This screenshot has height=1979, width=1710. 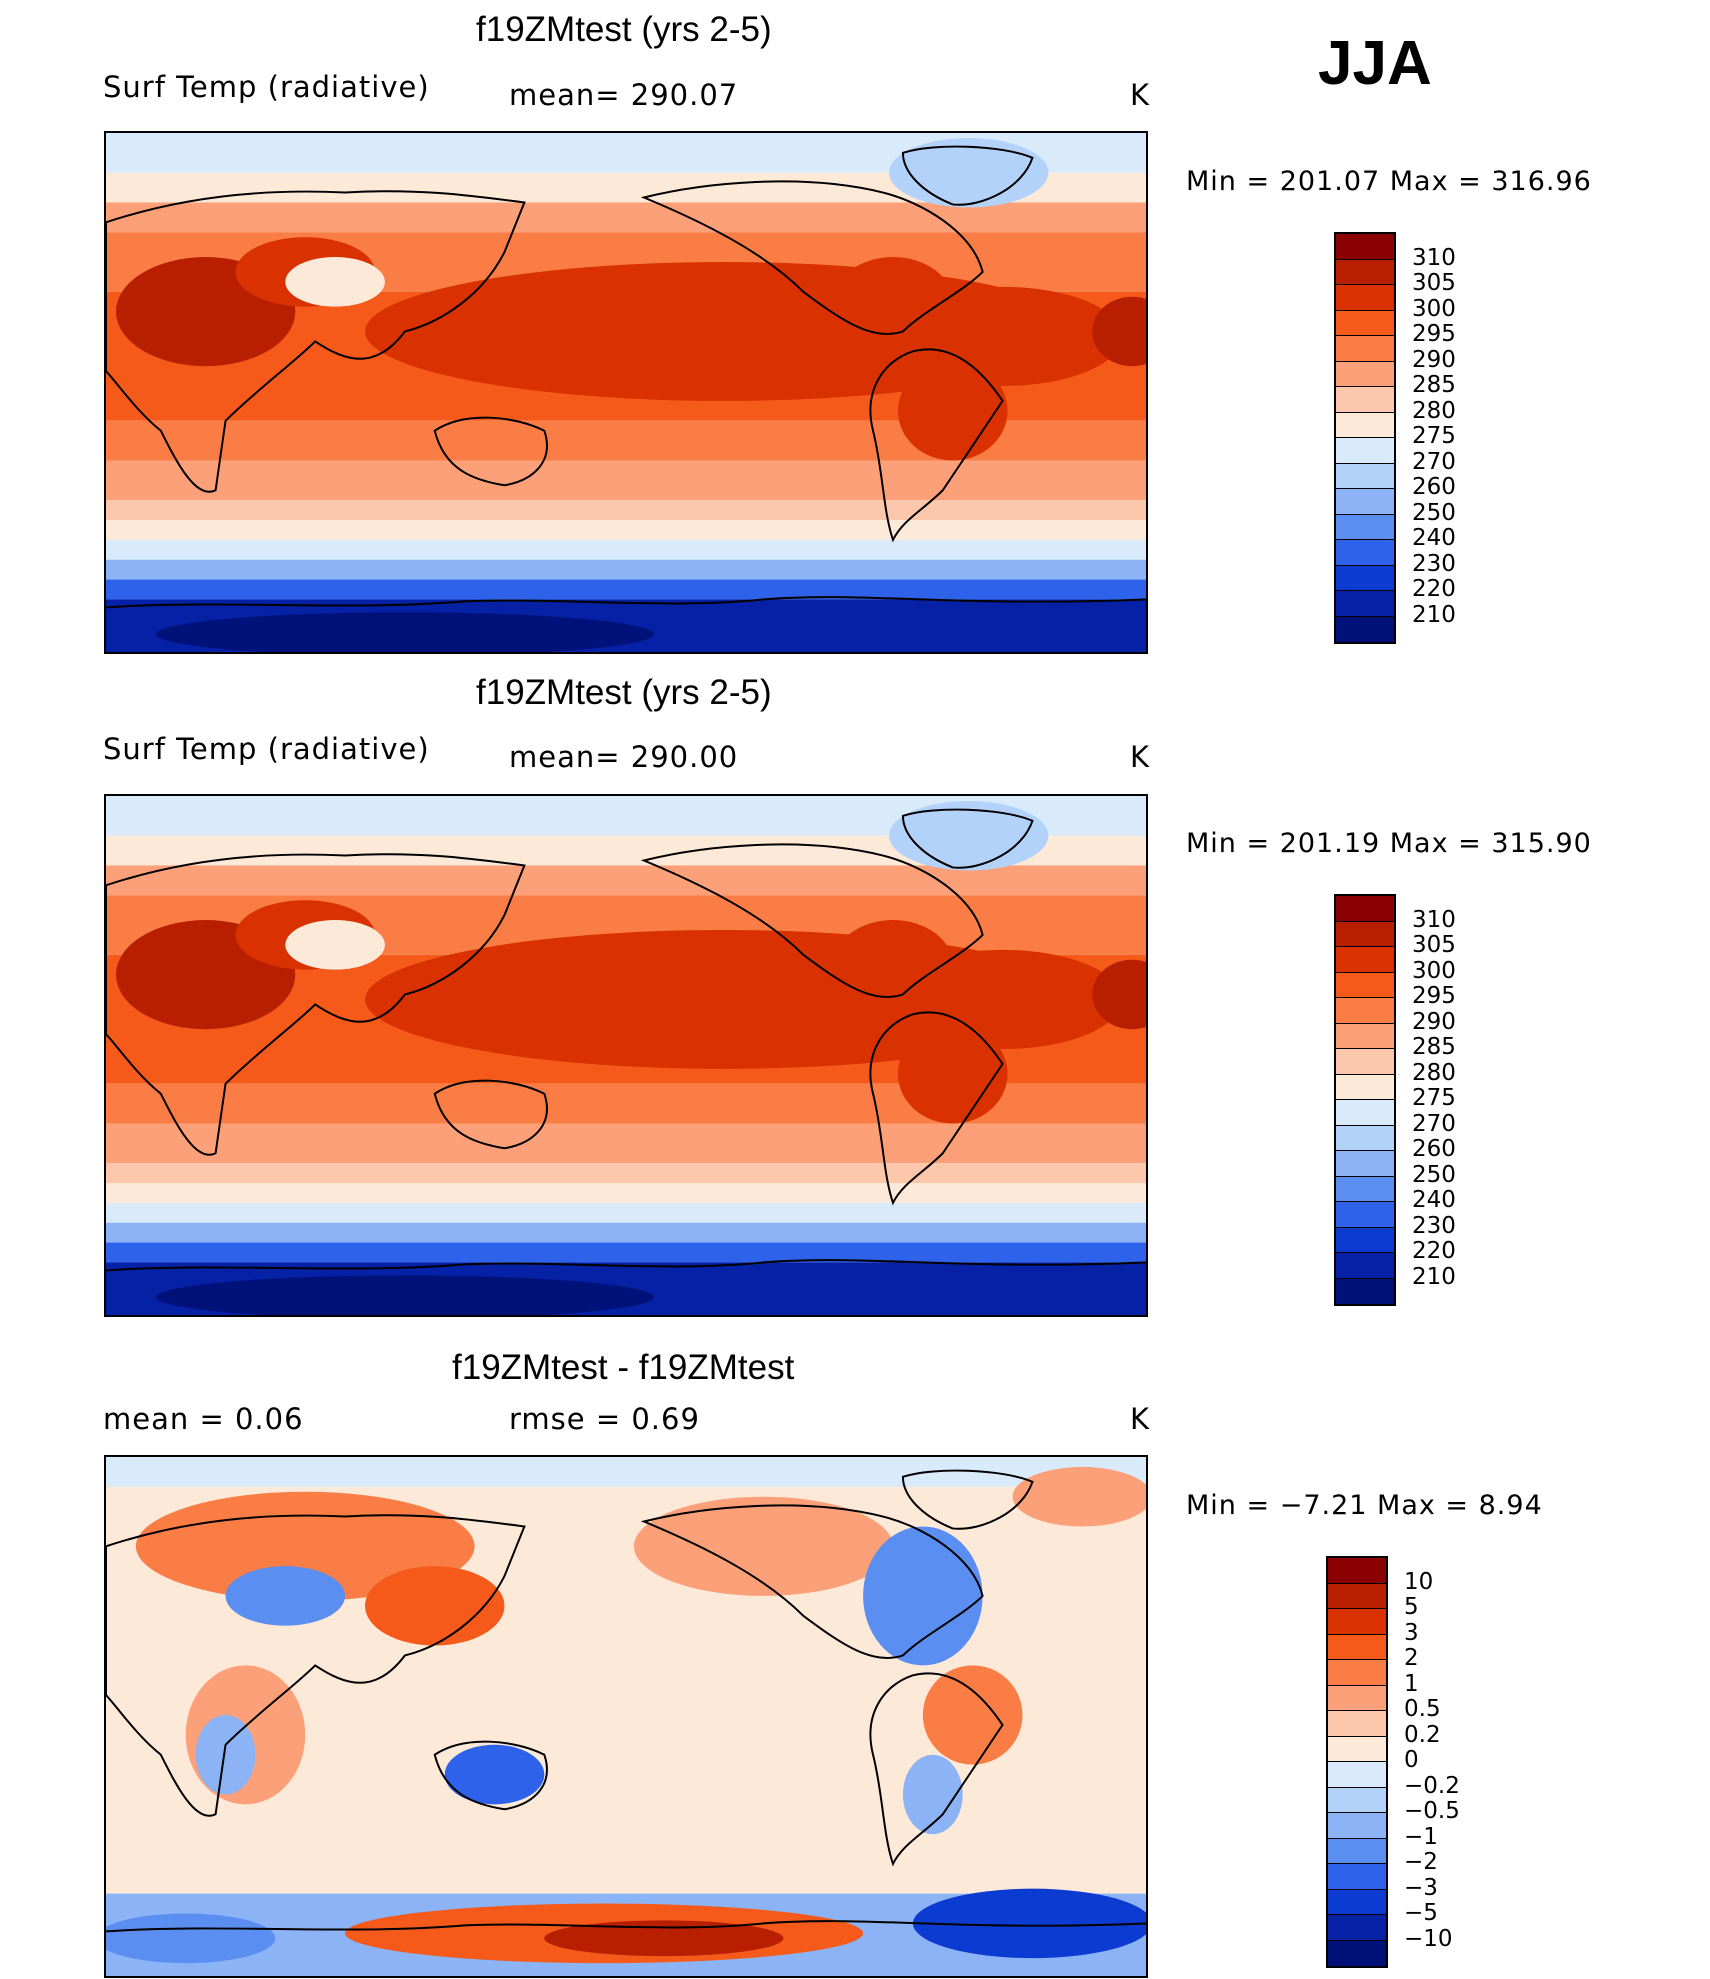 I want to click on panel-3-colorbar, so click(x=1357, y=1762).